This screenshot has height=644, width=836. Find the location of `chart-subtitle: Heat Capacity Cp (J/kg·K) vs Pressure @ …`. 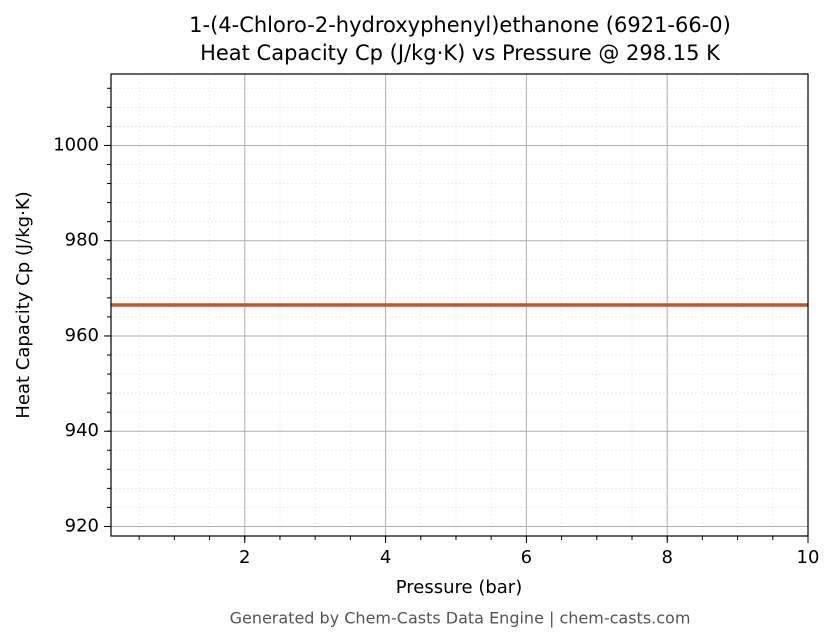

chart-subtitle: Heat Capacity Cp (J/kg·K) vs Pressure @ … is located at coordinates (460, 53).